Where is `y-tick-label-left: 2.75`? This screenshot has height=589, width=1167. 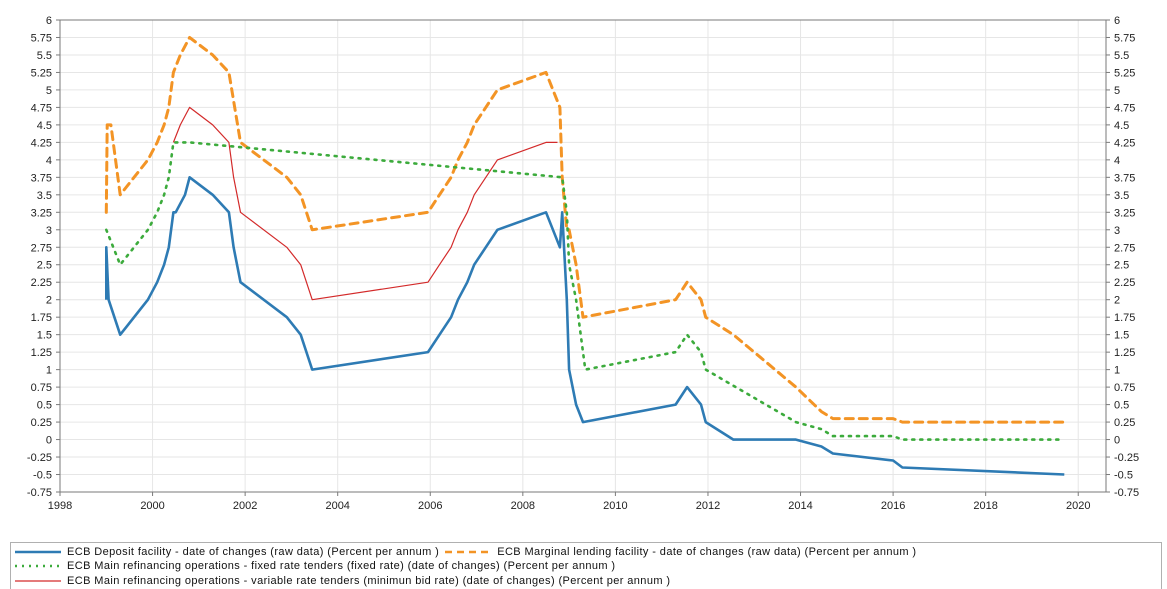
y-tick-label-left: 2.75 is located at coordinates (41, 248).